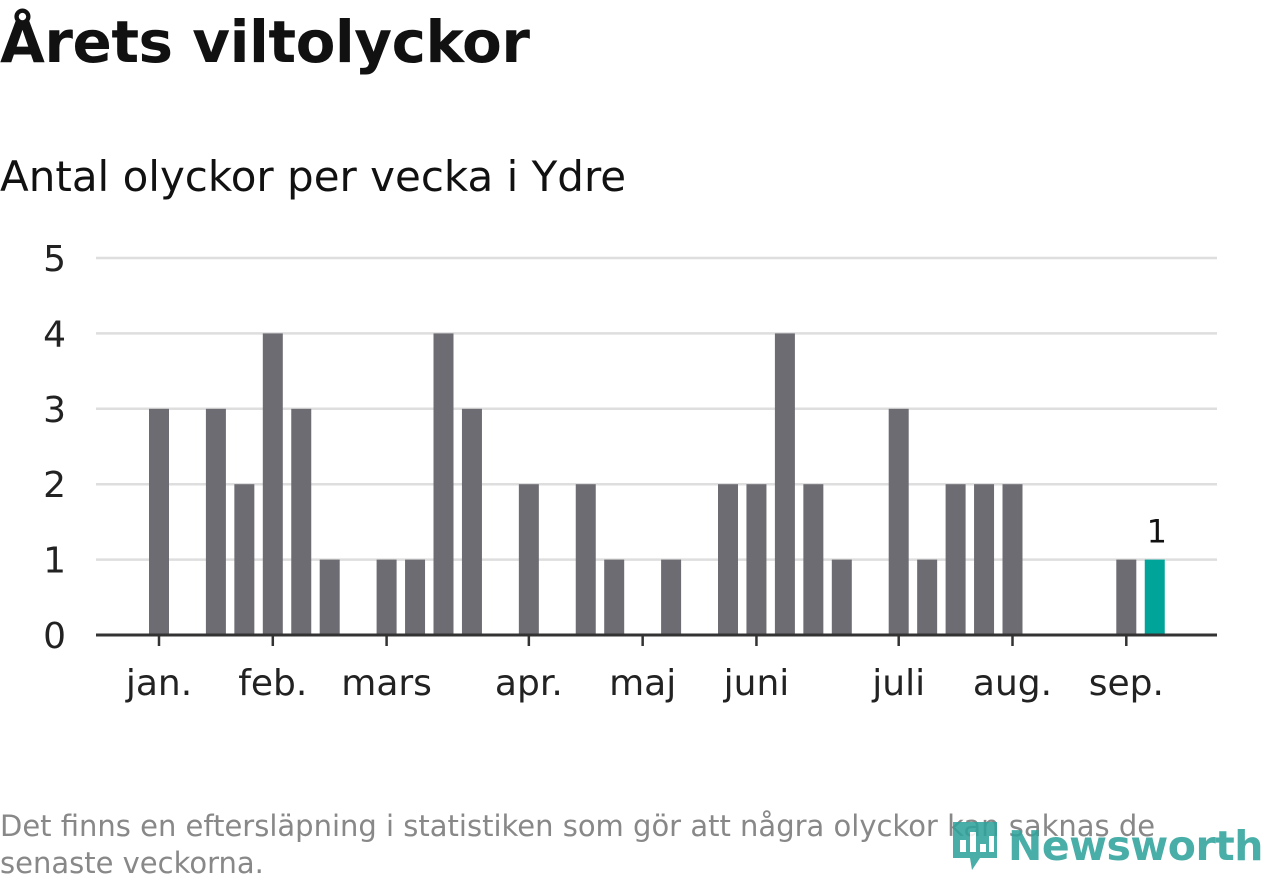 Image resolution: width=1262 pixels, height=882 pixels. What do you see at coordinates (54, 485) in the screenshot?
I see `y-tick-label: 2` at bounding box center [54, 485].